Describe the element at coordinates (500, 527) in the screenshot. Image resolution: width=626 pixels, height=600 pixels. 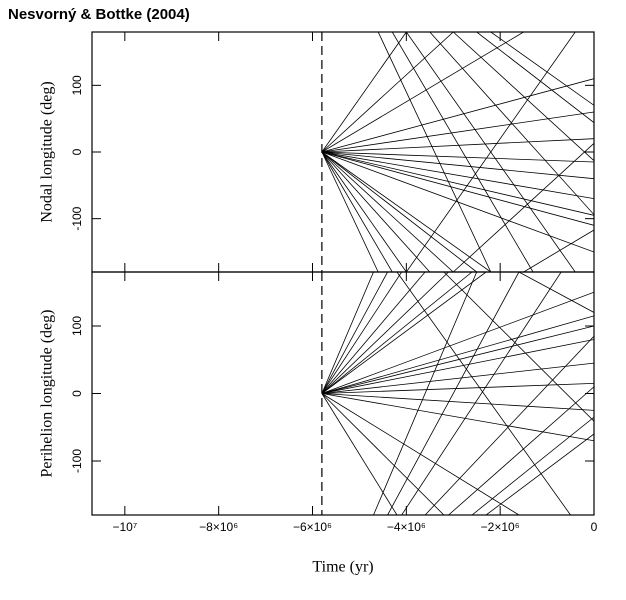
I see `x-tick-label: −2×10⁶` at that location.